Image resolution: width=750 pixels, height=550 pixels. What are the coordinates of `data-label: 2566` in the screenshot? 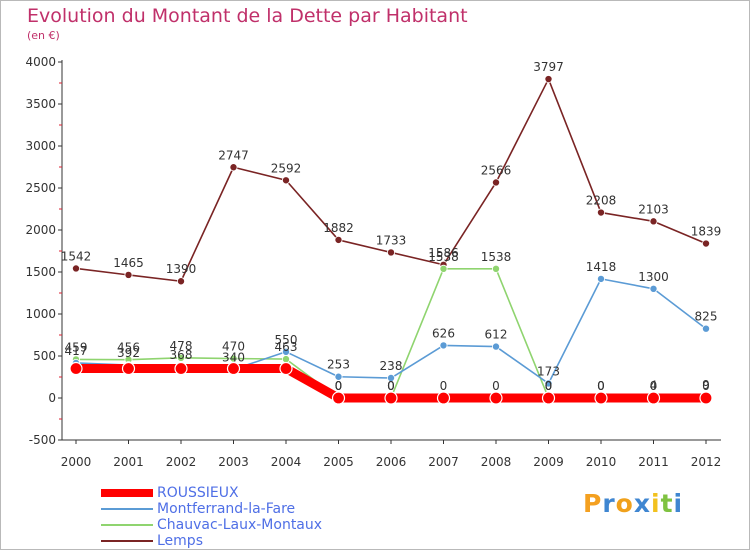 It's located at (496, 170).